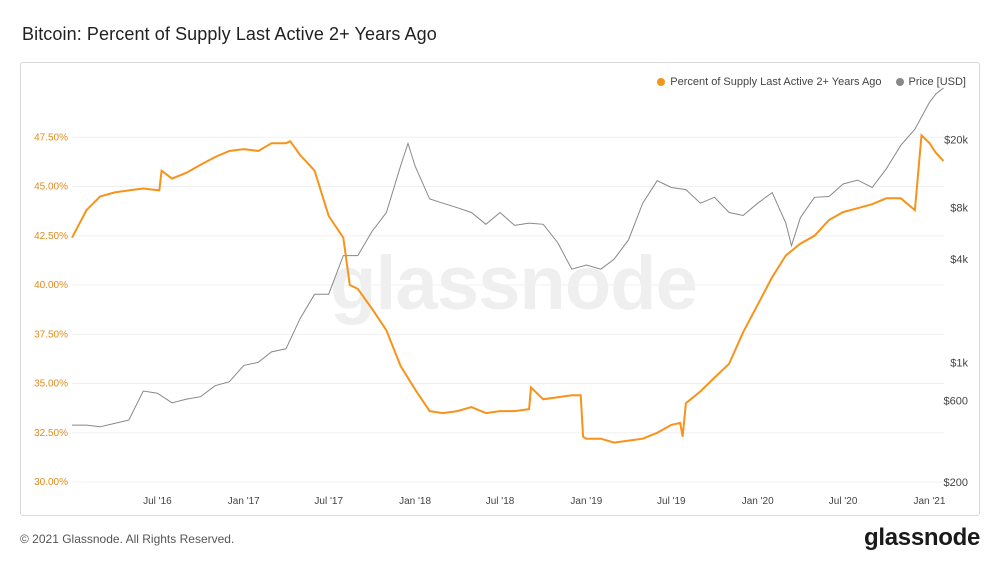  What do you see at coordinates (328, 501) in the screenshot?
I see `x-tick-label: Jul '17` at bounding box center [328, 501].